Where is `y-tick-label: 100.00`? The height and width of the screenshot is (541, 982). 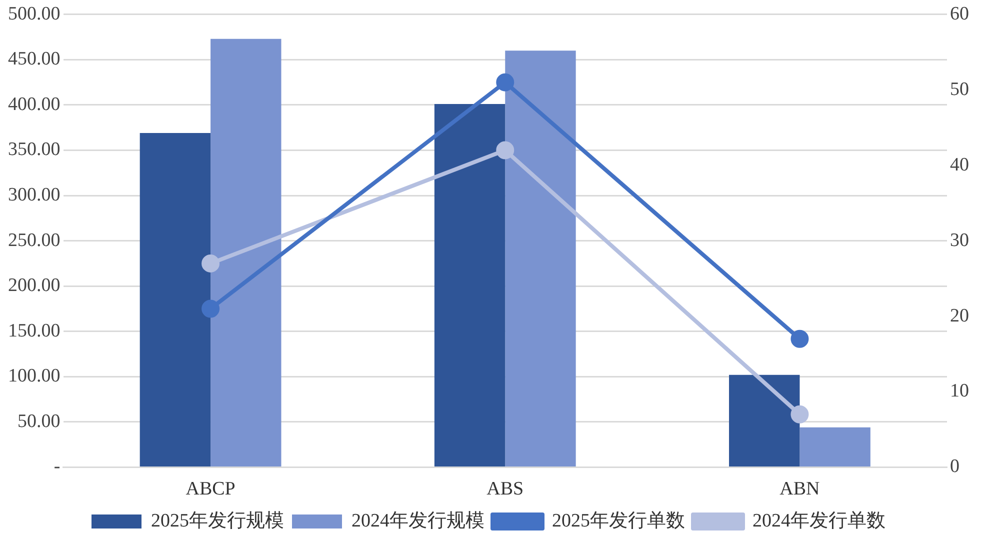
y-tick-label: 100.00 is located at coordinates (34, 376).